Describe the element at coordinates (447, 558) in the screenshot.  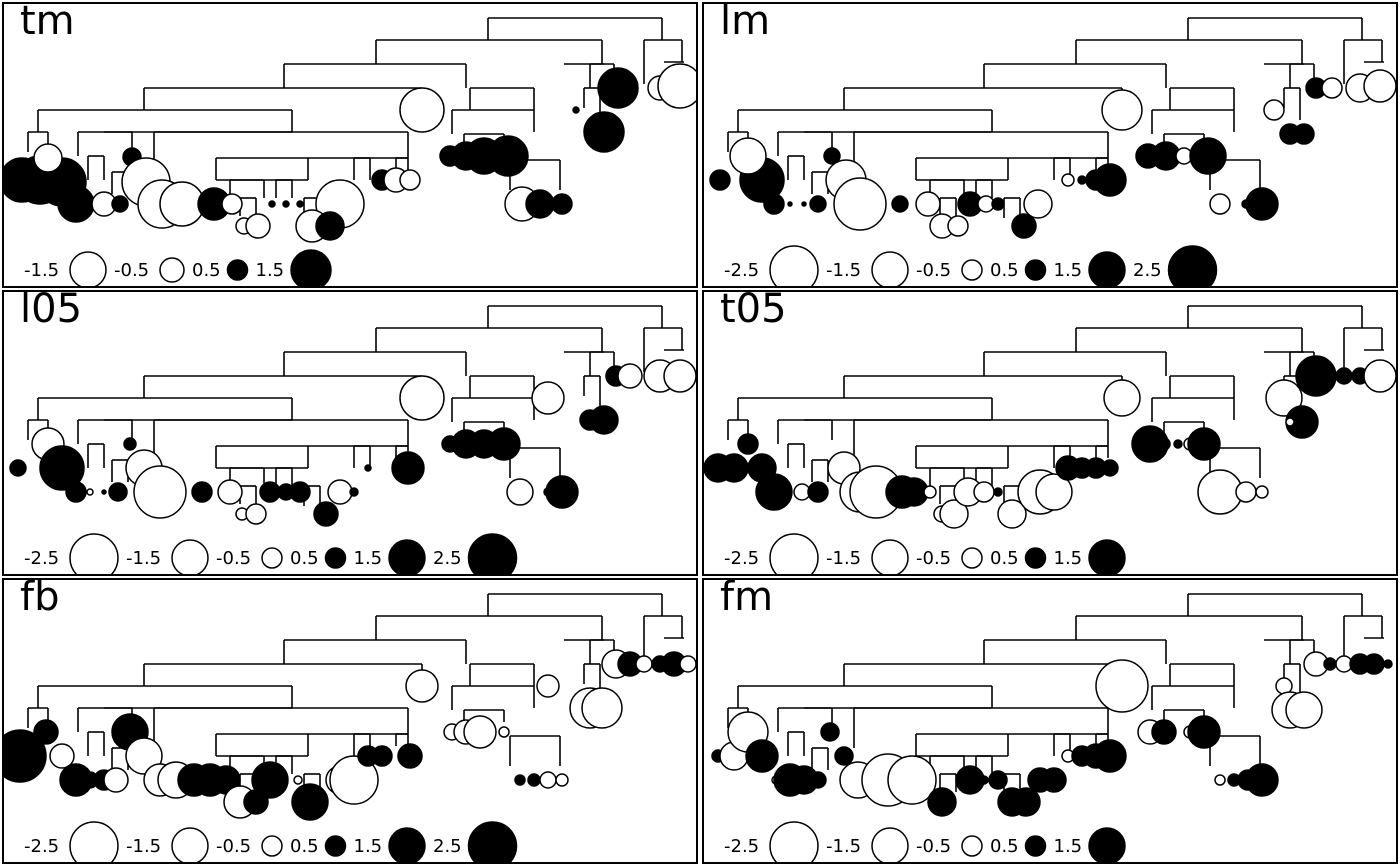
I see `legend-label: 2.5` at that location.